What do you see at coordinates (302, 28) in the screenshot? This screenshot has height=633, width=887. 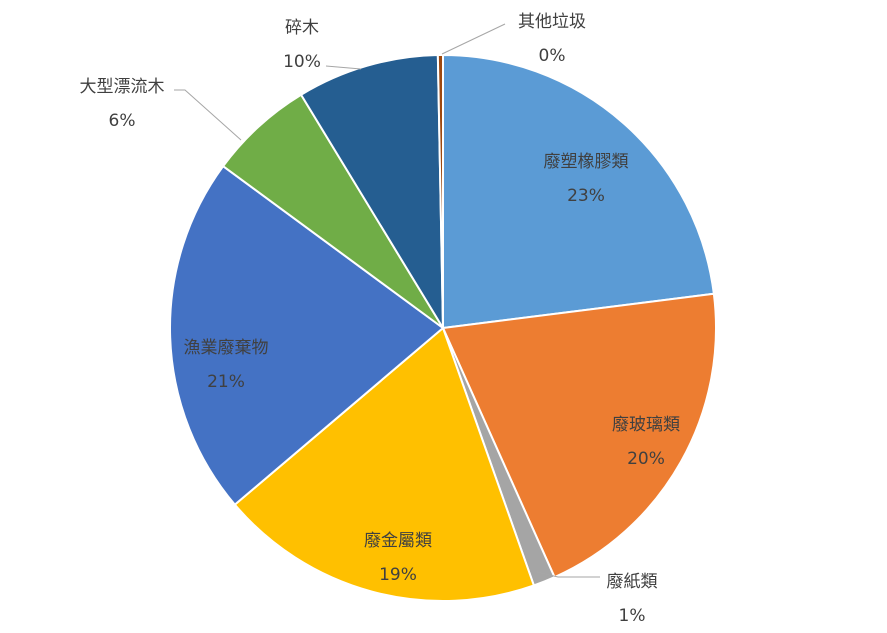 I see `slice-label-7: 碎木` at bounding box center [302, 28].